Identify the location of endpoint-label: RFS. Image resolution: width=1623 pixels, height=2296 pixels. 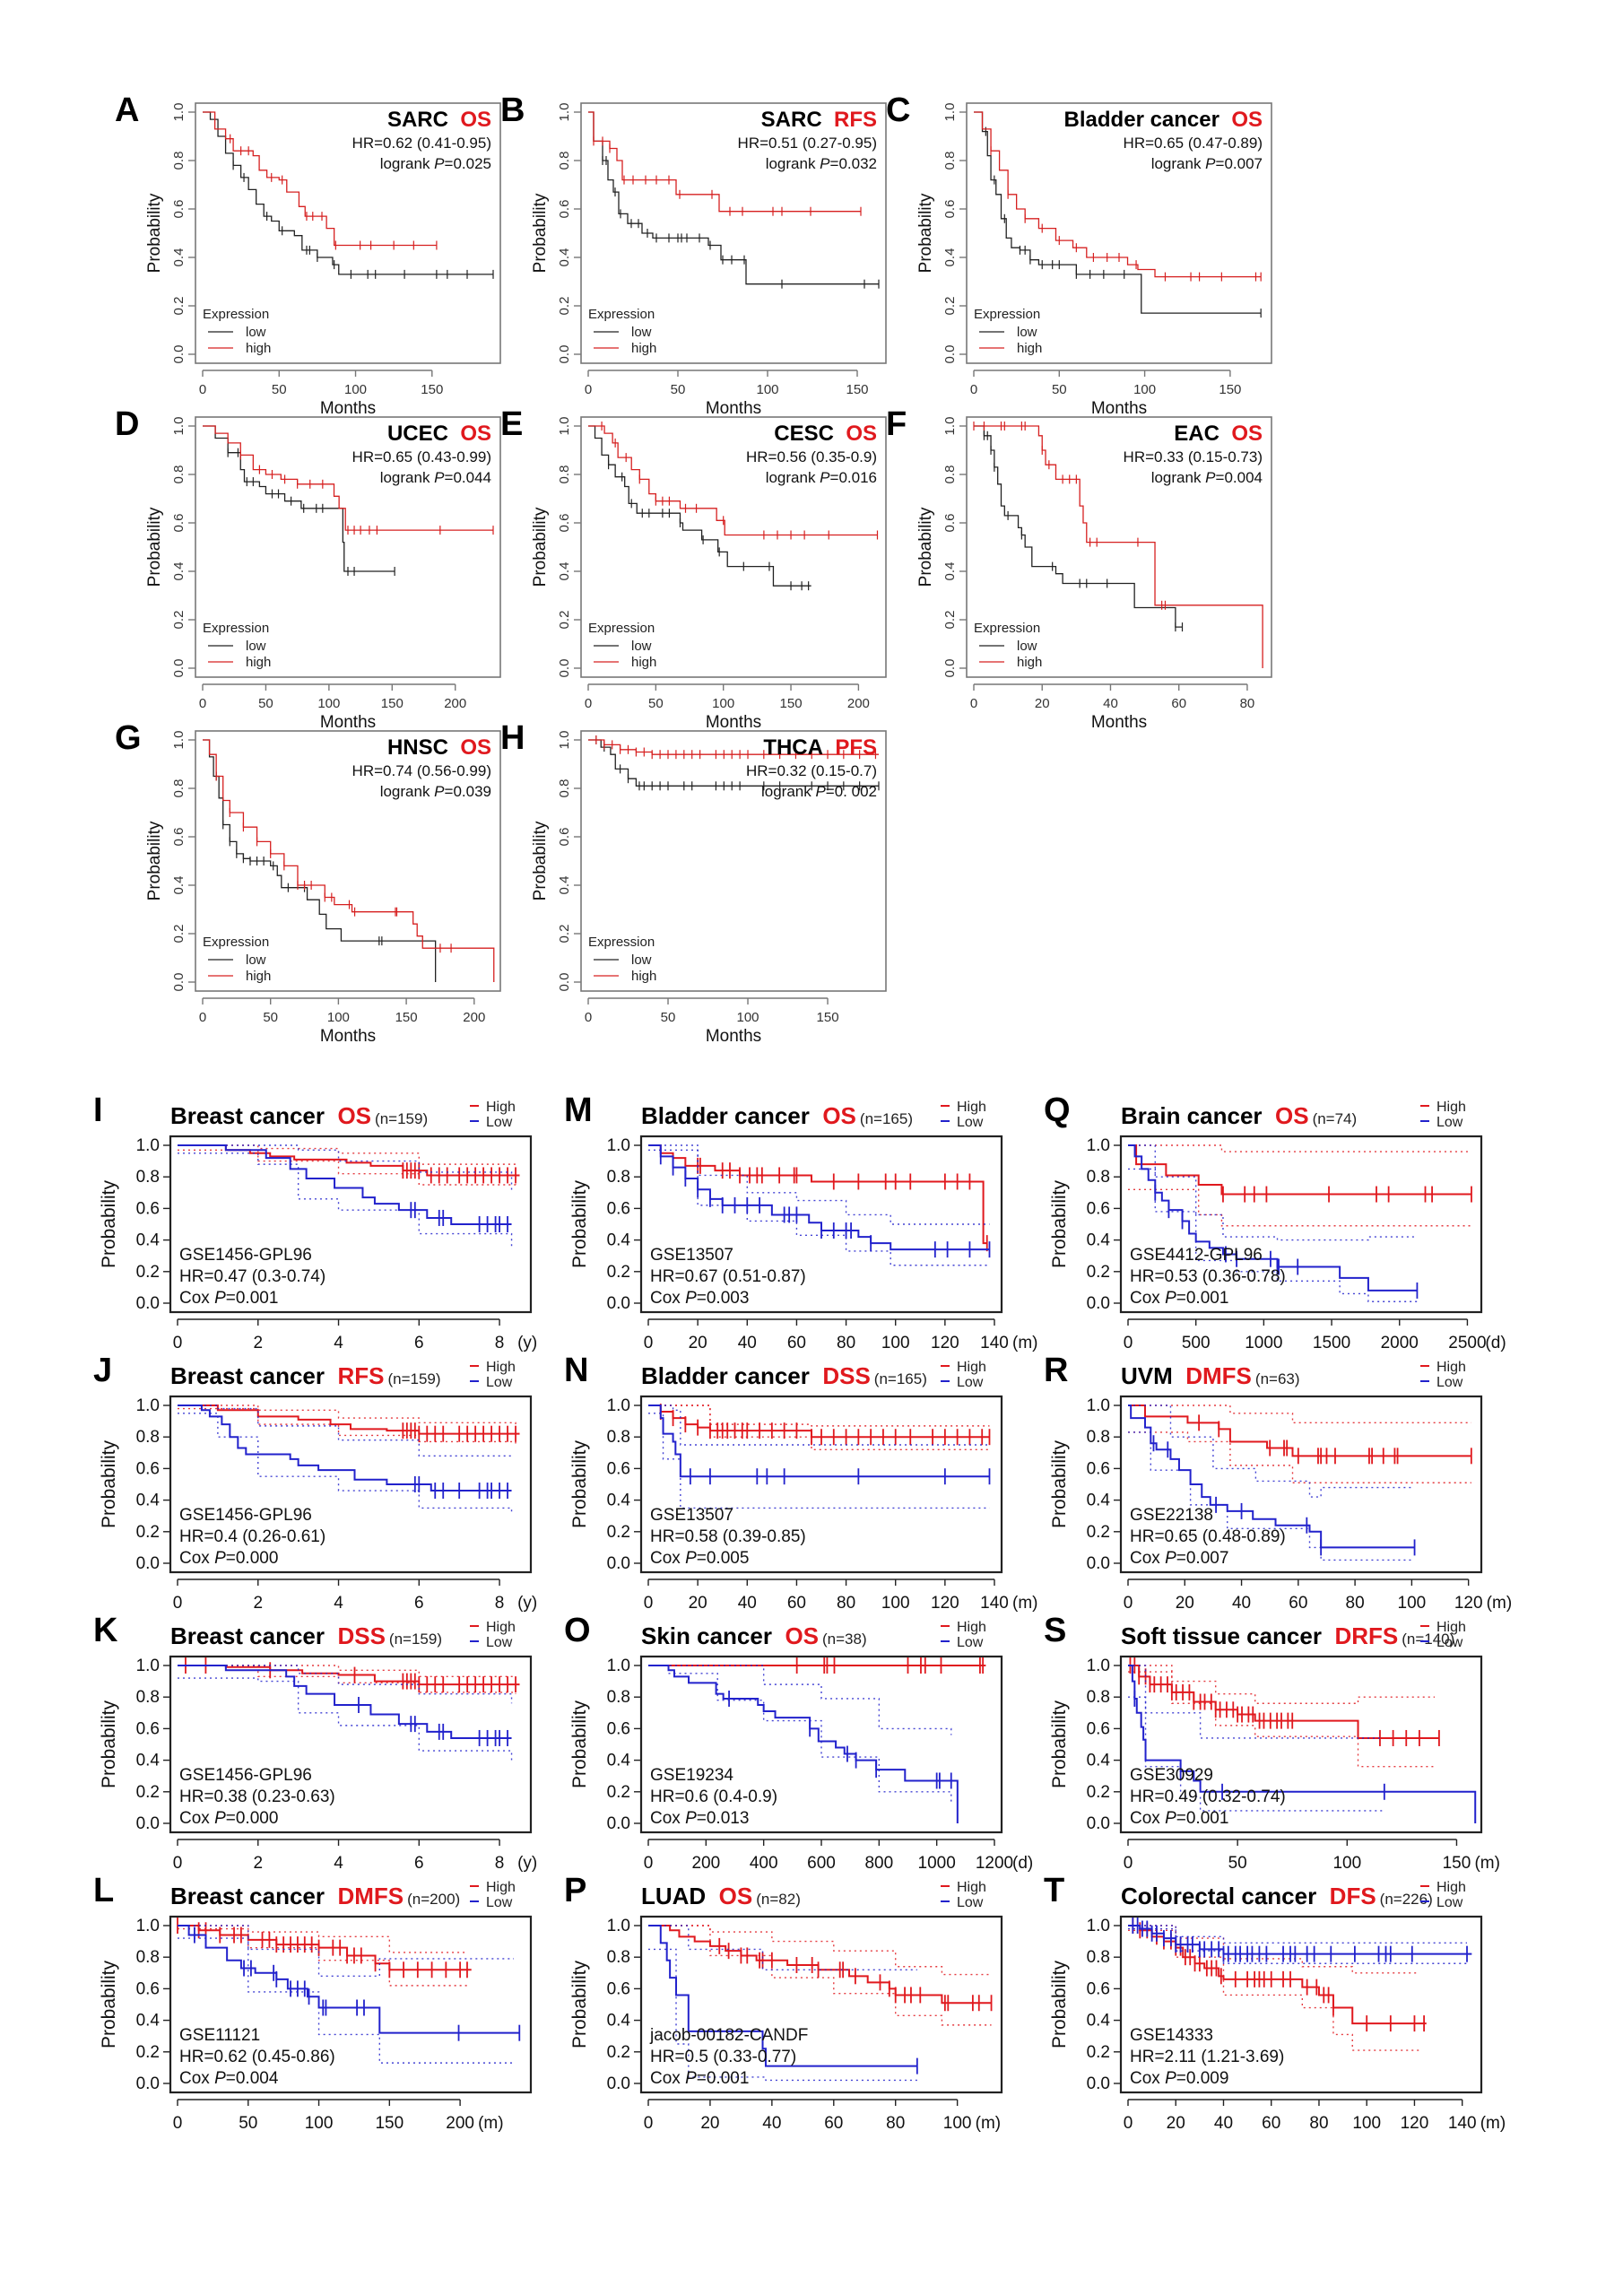
(360, 1375).